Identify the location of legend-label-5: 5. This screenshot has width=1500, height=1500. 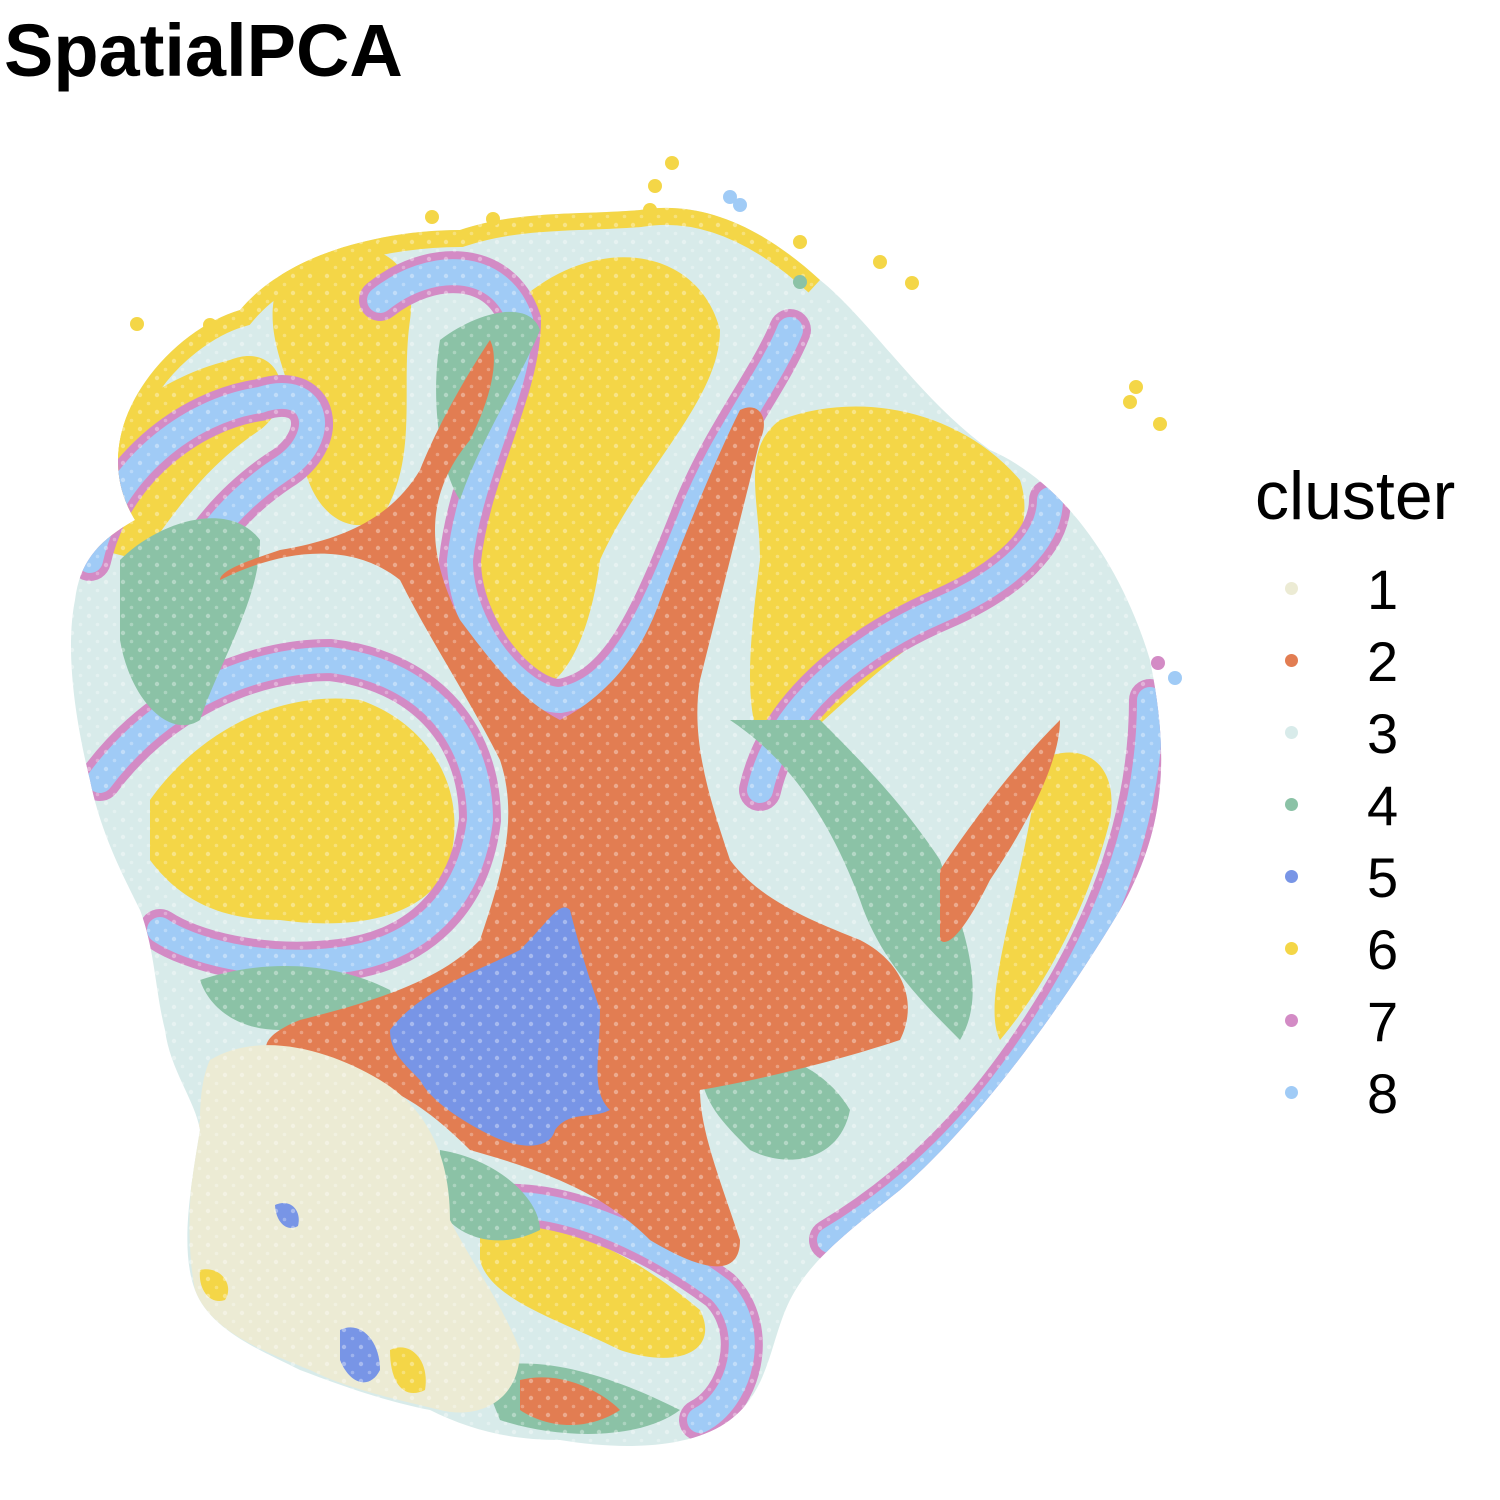
(1383, 877).